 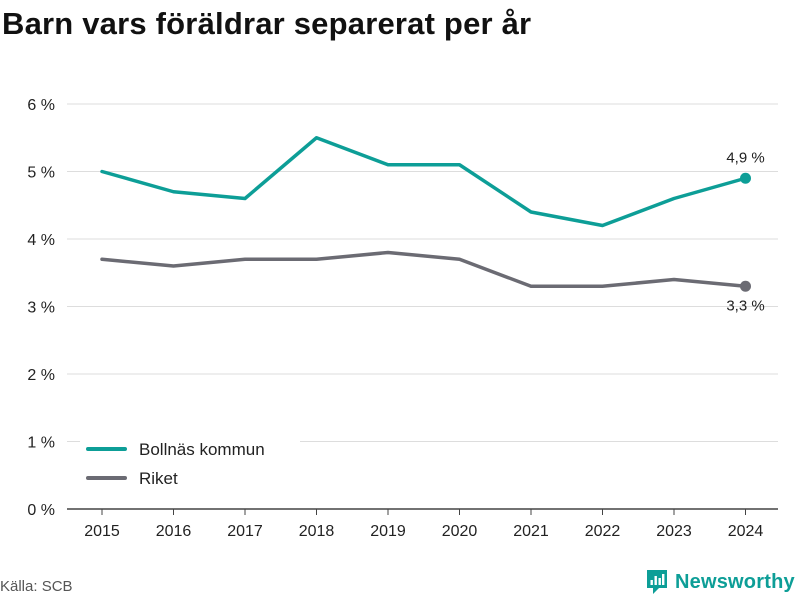 I want to click on x-tick-label: 2015, so click(x=102, y=531).